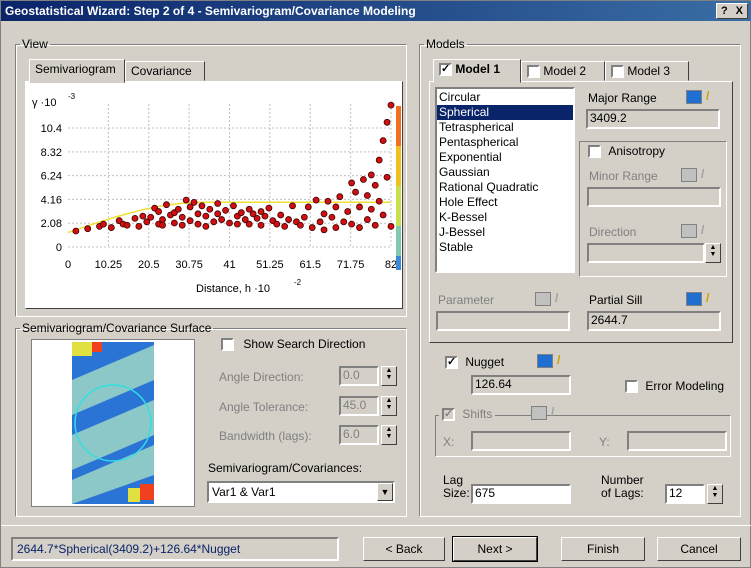 The image size is (751, 568). What do you see at coordinates (456, 487) in the screenshot?
I see `lag-size-label: Lag Size:` at bounding box center [456, 487].